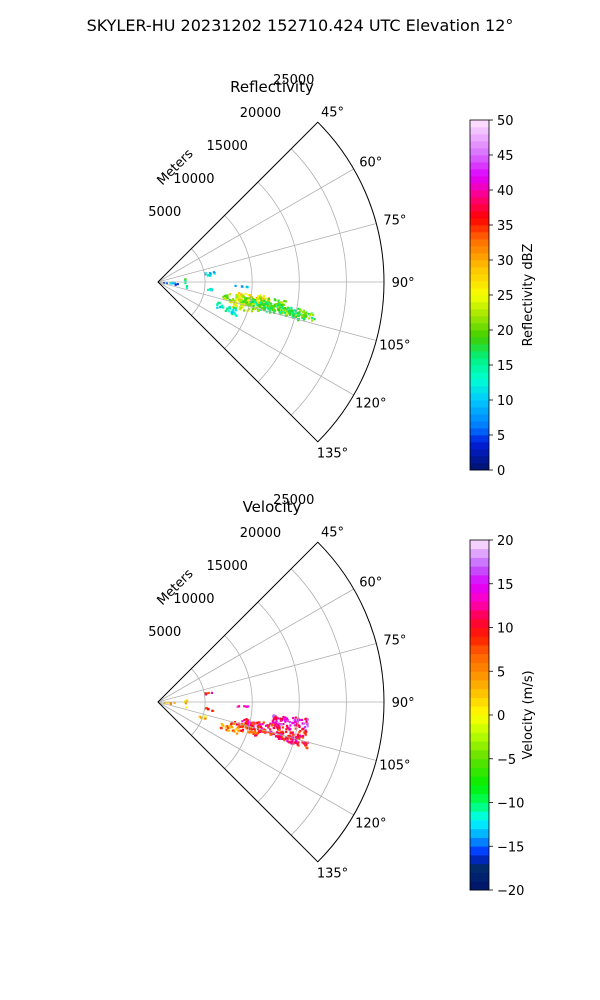 This screenshot has height=1000, width=600. What do you see at coordinates (271, 282) in the screenshot?
I see `sector-frame` at bounding box center [271, 282].